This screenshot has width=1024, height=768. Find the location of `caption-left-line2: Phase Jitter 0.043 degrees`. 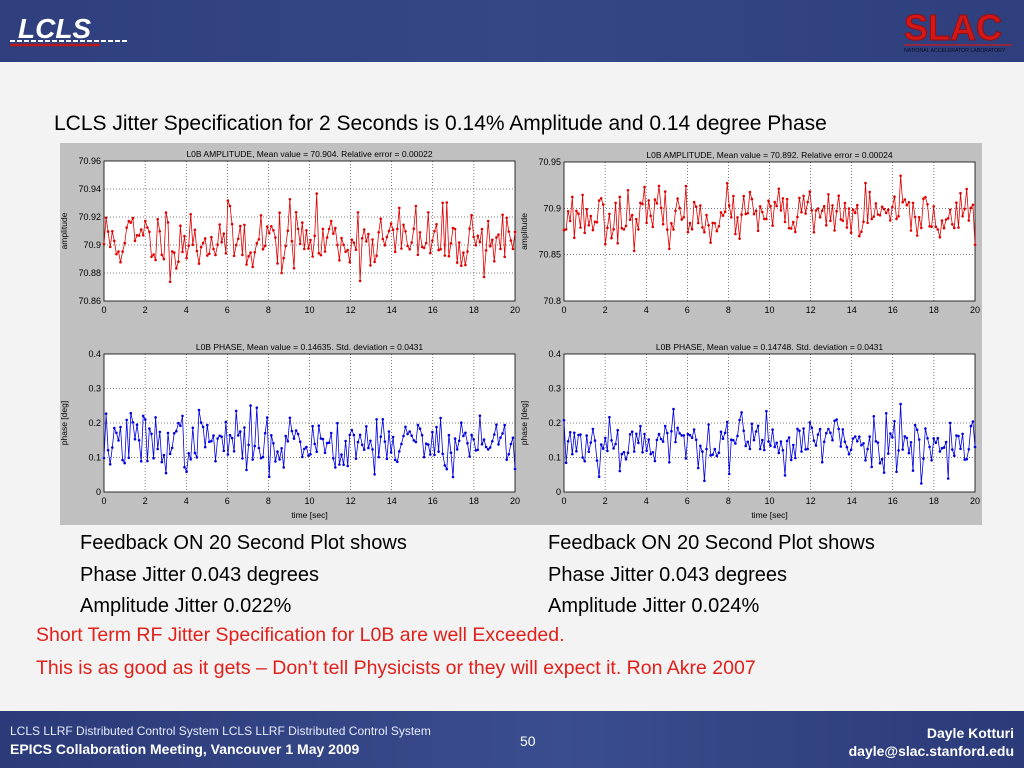

caption-left-line2: Phase Jitter 0.043 degrees is located at coordinates (200, 574).